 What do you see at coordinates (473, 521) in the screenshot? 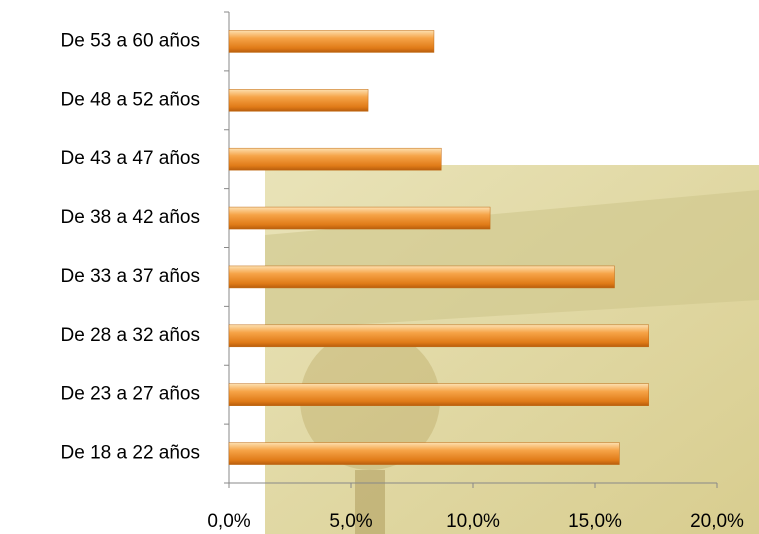
I see `x-tick-label: 10,0%` at bounding box center [473, 521].